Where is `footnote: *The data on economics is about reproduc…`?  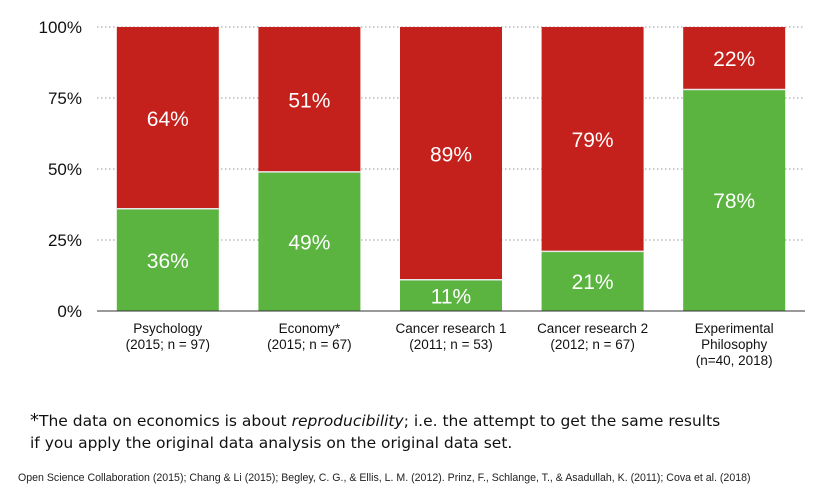
footnote: *The data on economics is about reproduc… is located at coordinates (425, 432).